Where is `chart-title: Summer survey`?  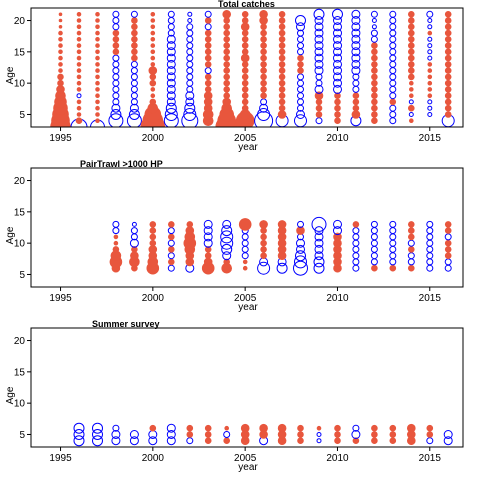
chart-title: Summer survey is located at coordinates (126, 324).